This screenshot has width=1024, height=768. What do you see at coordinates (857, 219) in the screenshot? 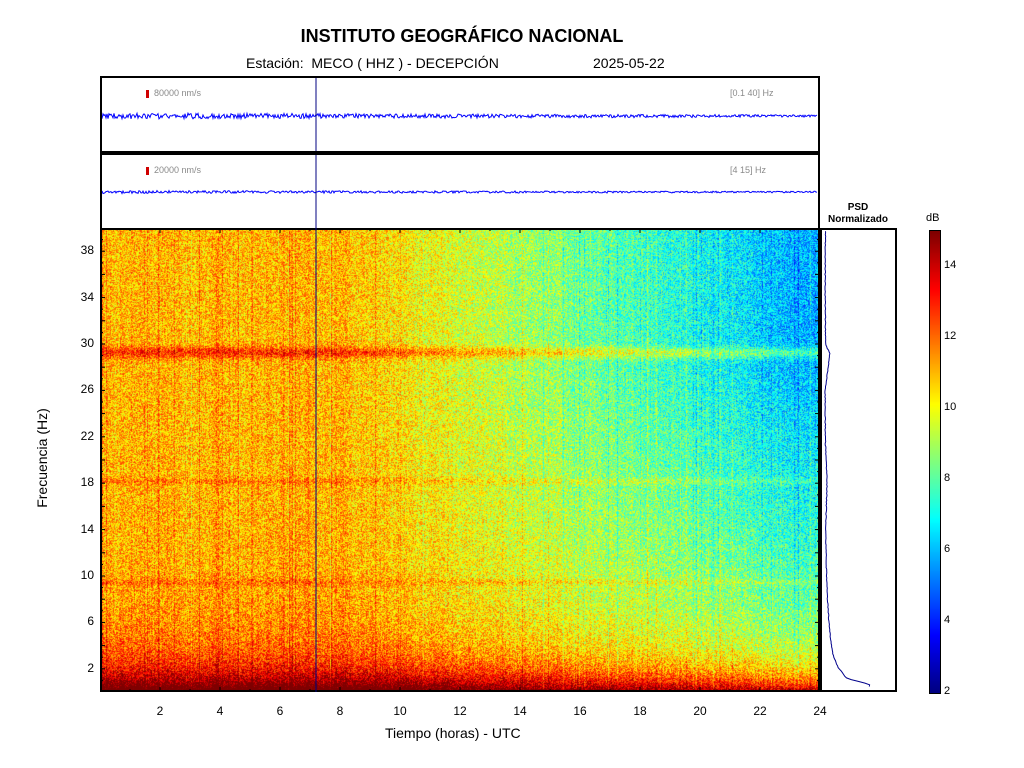
I see `psd-title-line2: Normalizado` at bounding box center [857, 219].